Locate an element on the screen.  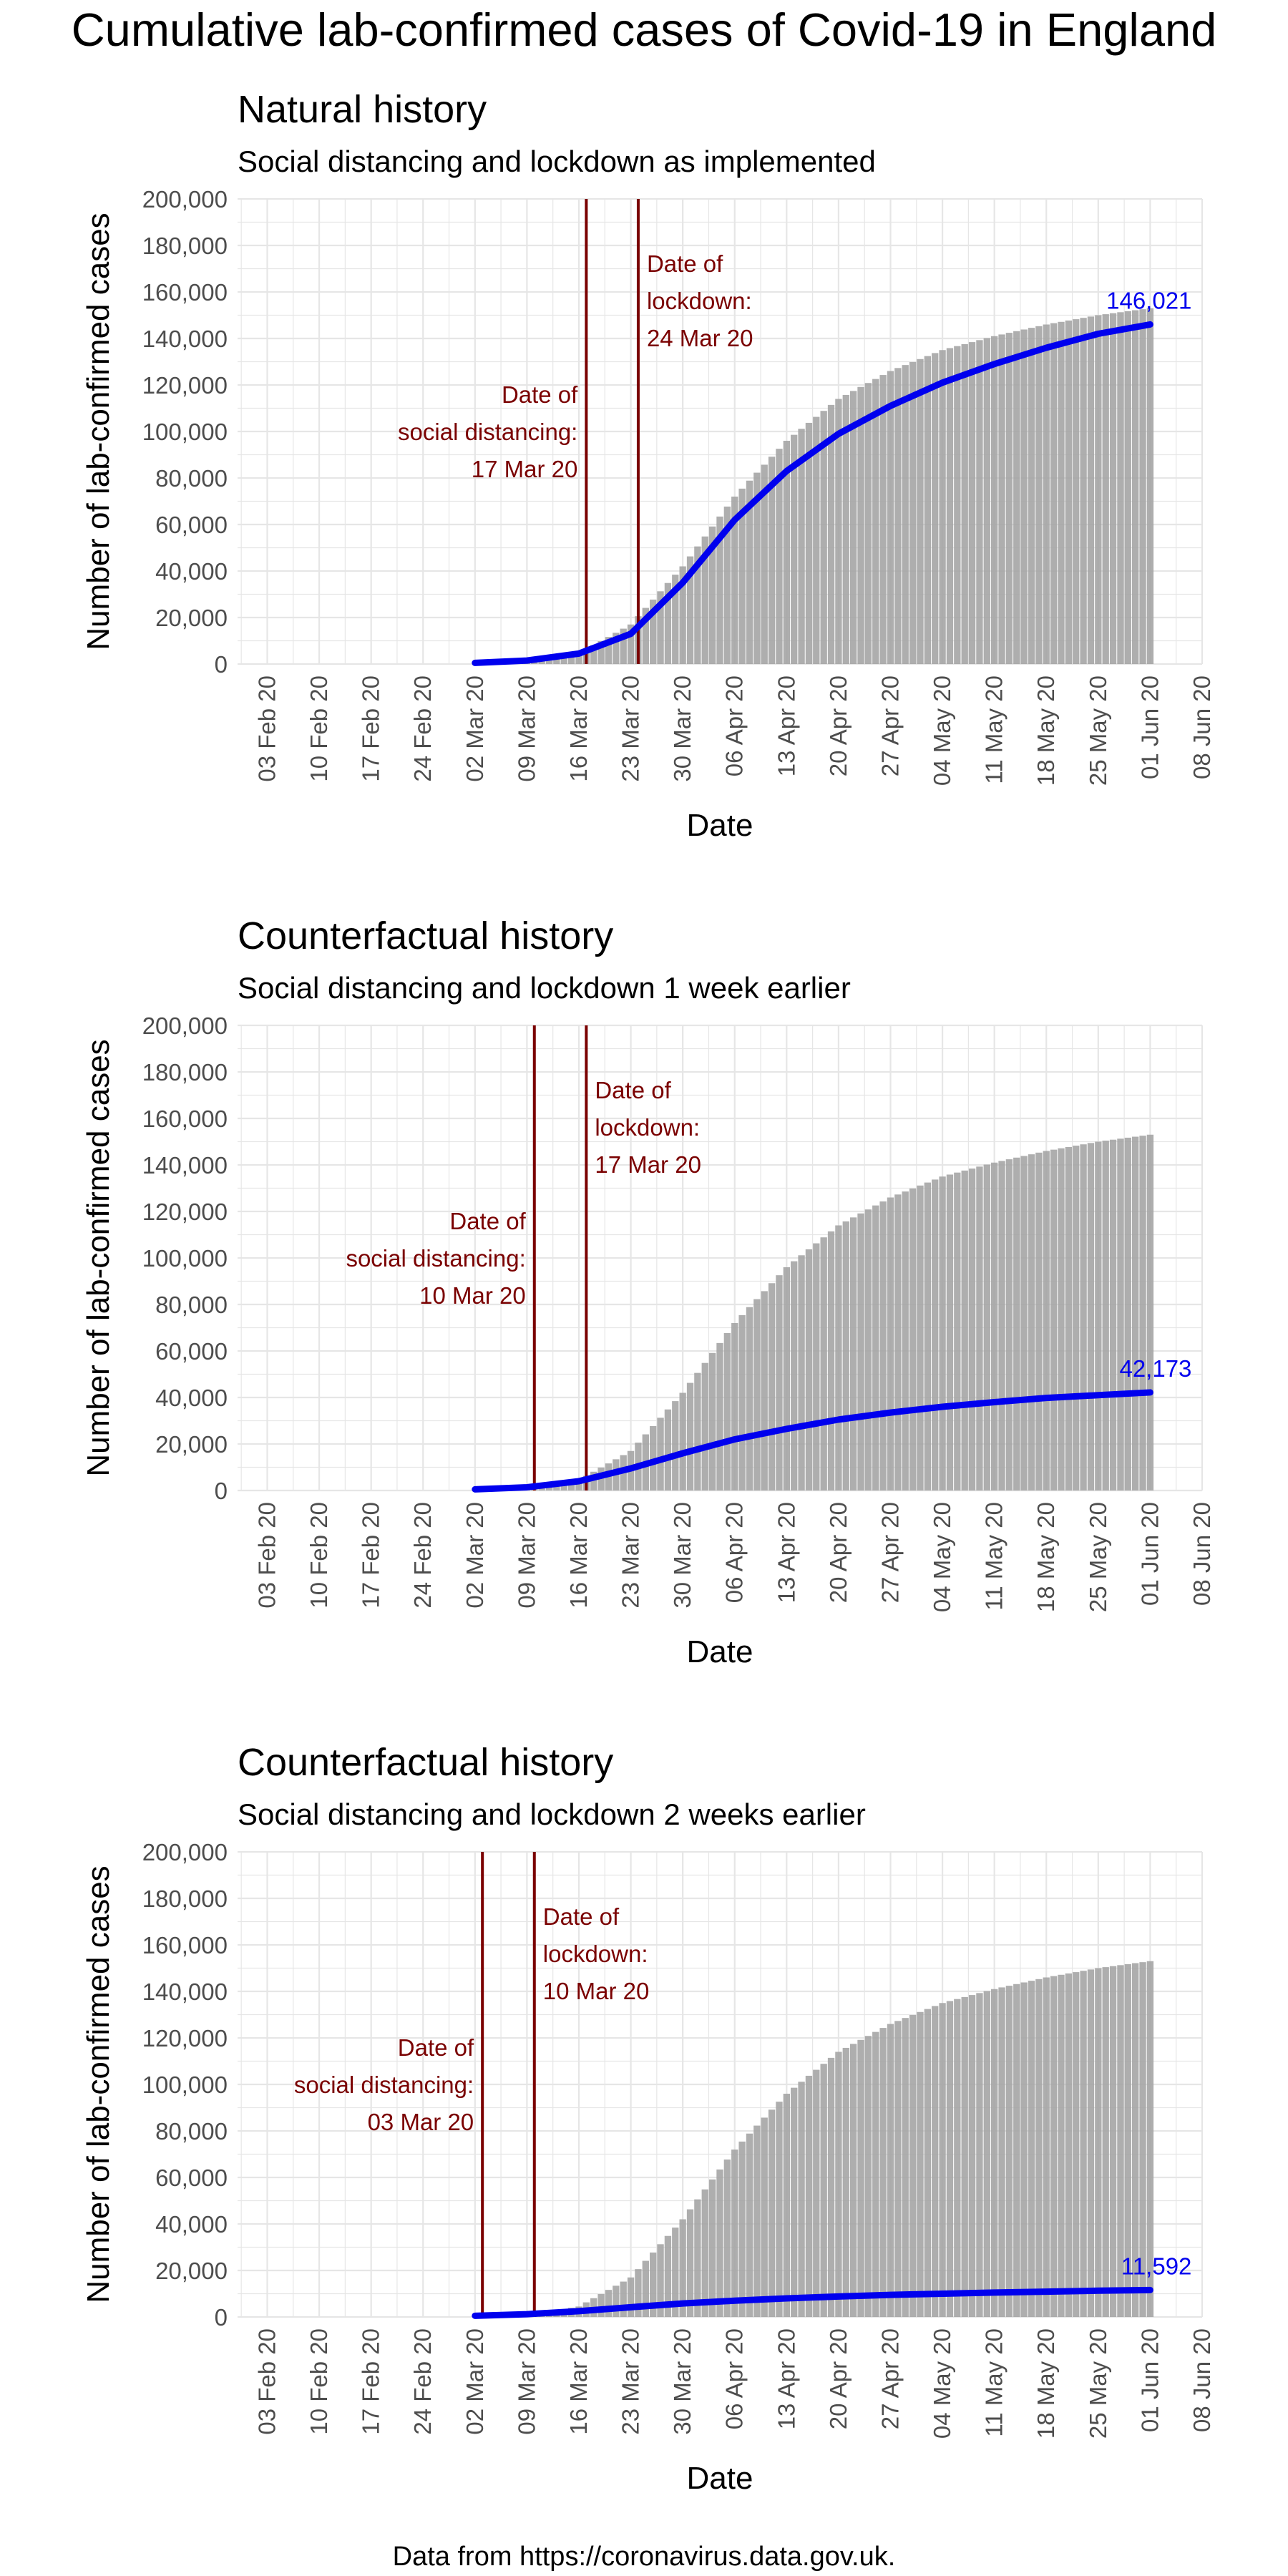
y-tick-label: 160,000 is located at coordinates (185, 292).